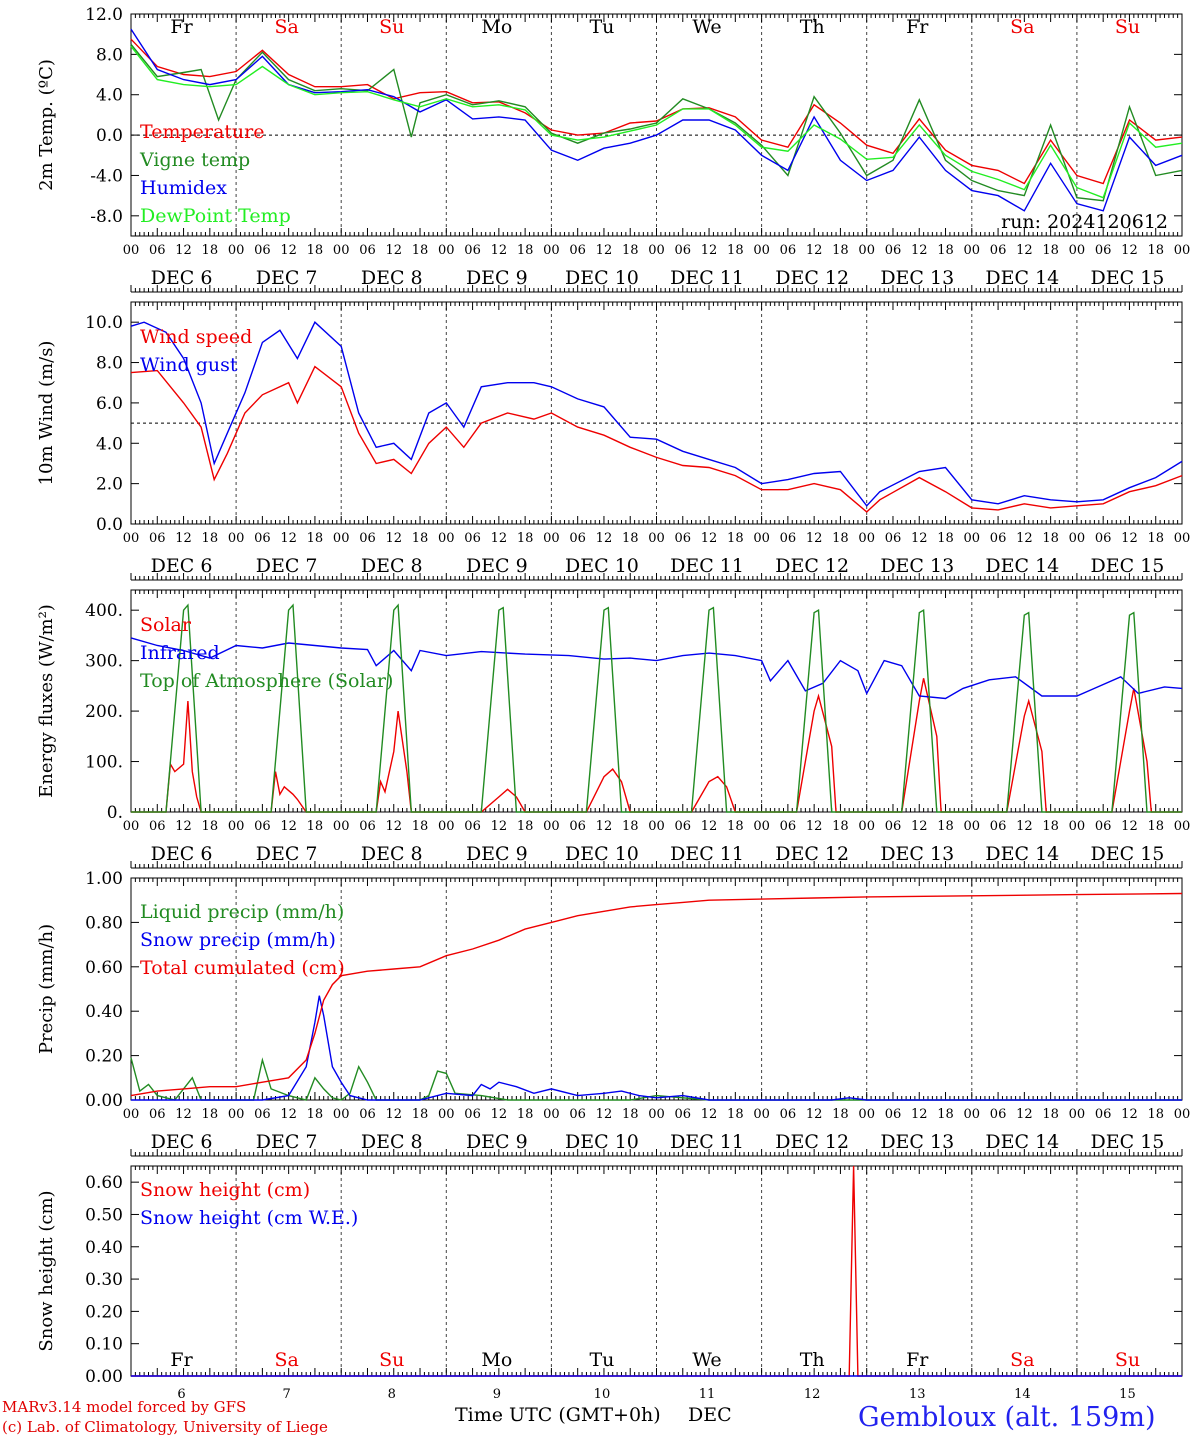 The width and height of the screenshot is (1194, 1440). I want to click on day-name: Mo, so click(496, 1360).